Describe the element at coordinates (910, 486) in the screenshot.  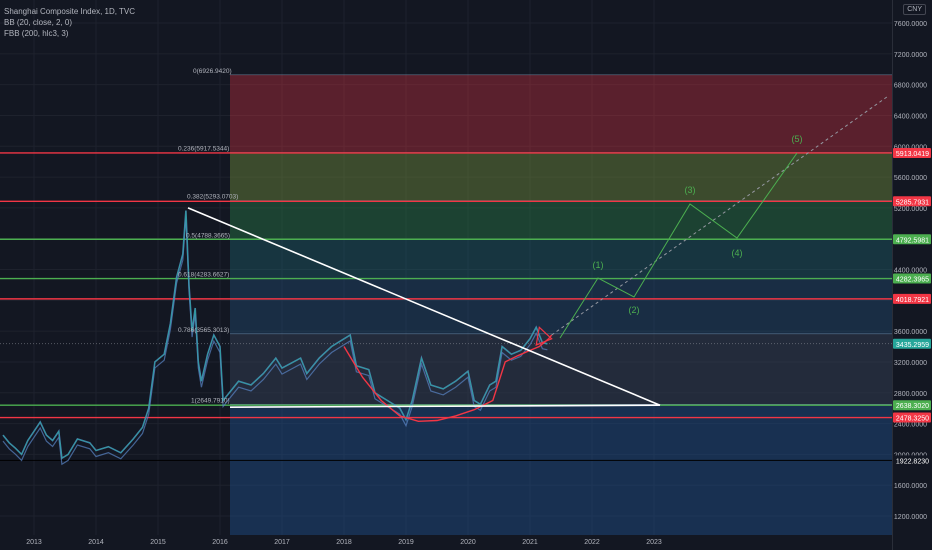
I see `y-tick-label: 1600.0000` at that location.